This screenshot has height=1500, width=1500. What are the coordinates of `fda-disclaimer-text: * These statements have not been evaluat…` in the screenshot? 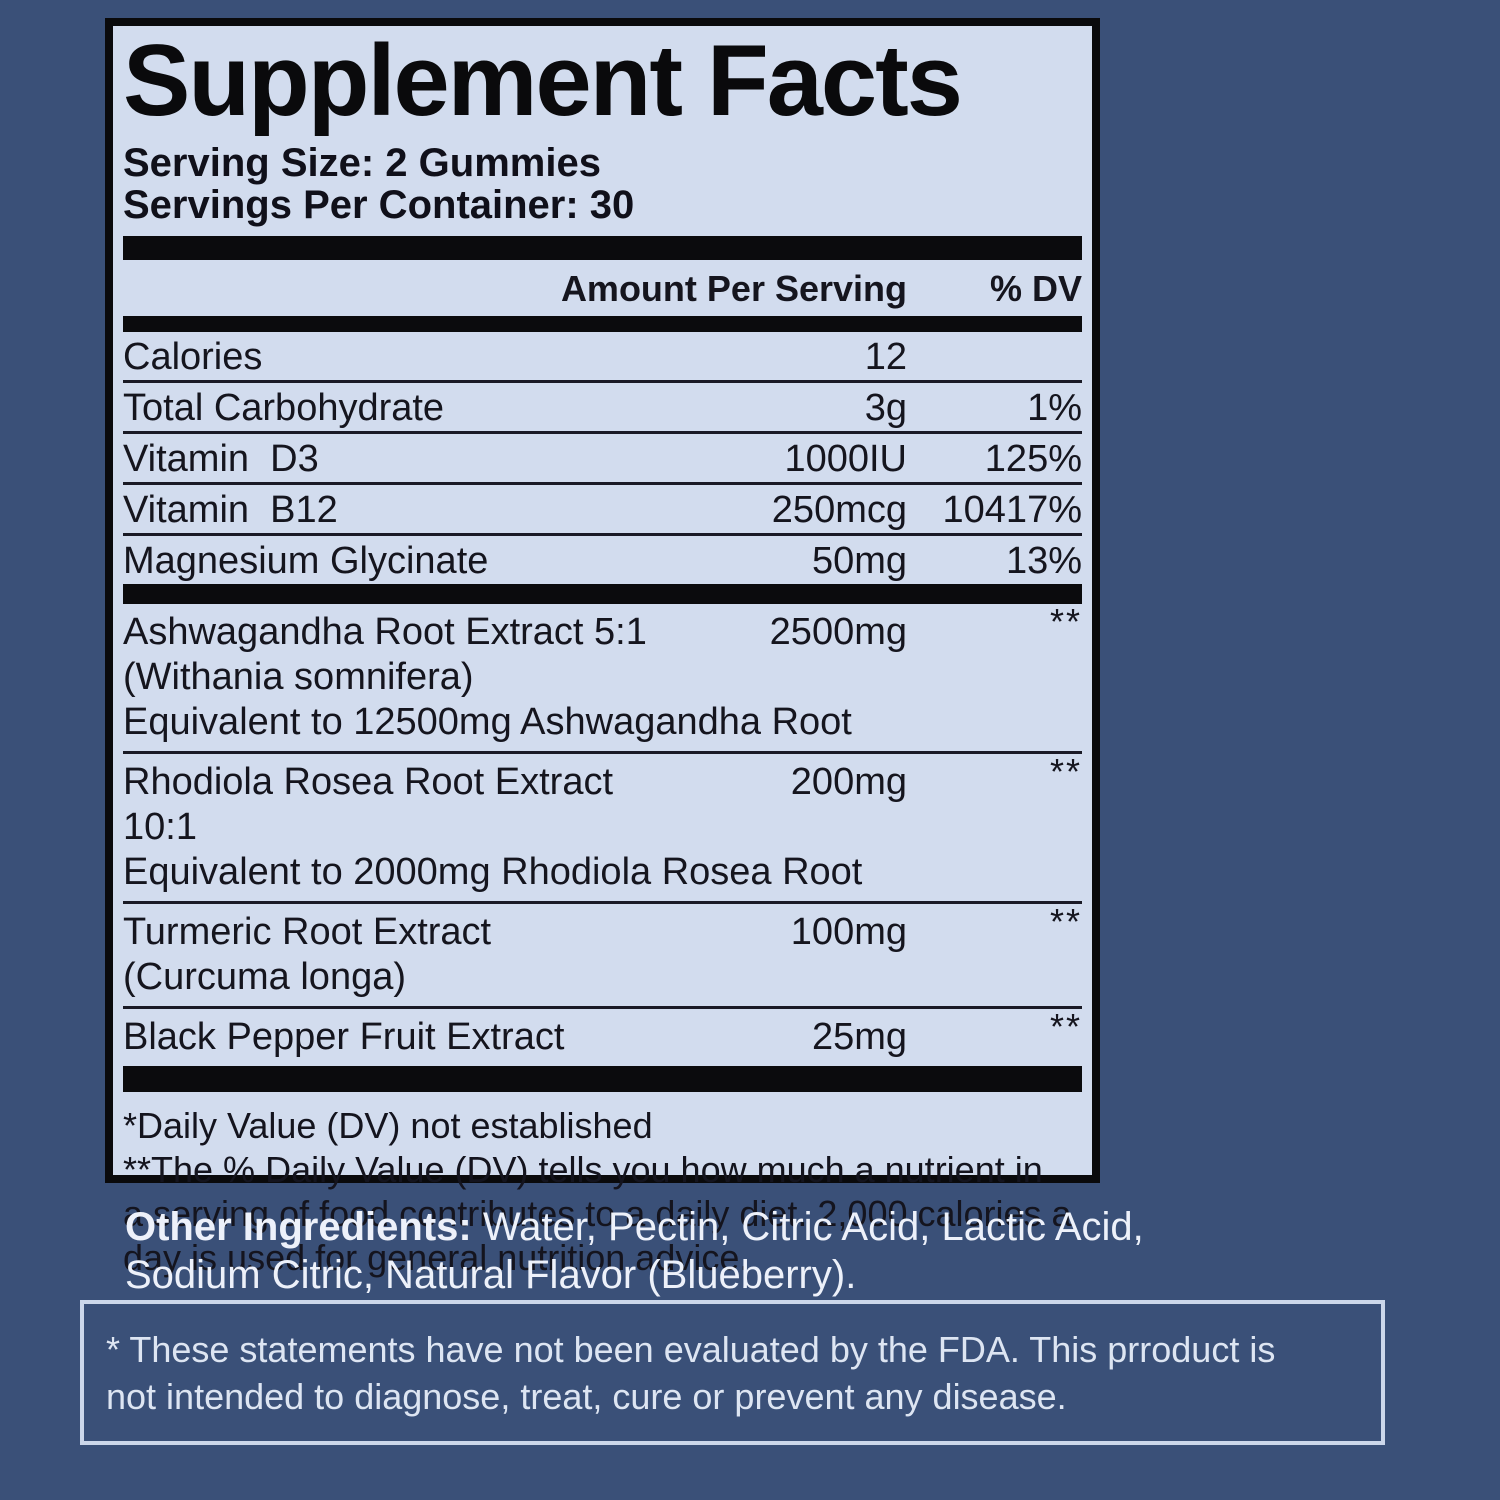 It's located at (691, 1349).